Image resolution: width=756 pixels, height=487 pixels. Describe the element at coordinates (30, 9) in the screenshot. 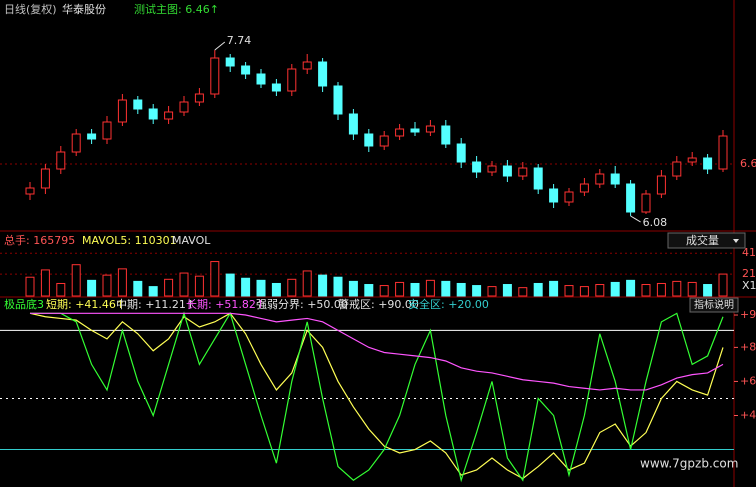

I see `chart-title: 日线(复权)` at that location.